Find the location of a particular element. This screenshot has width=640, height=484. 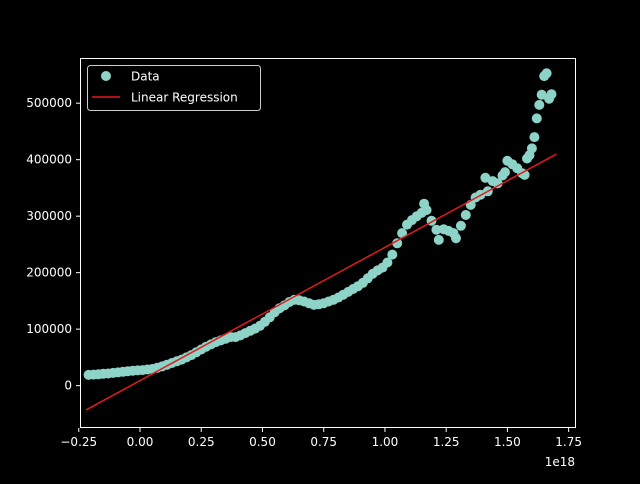

x-tick-label: 1.25 is located at coordinates (446, 442).